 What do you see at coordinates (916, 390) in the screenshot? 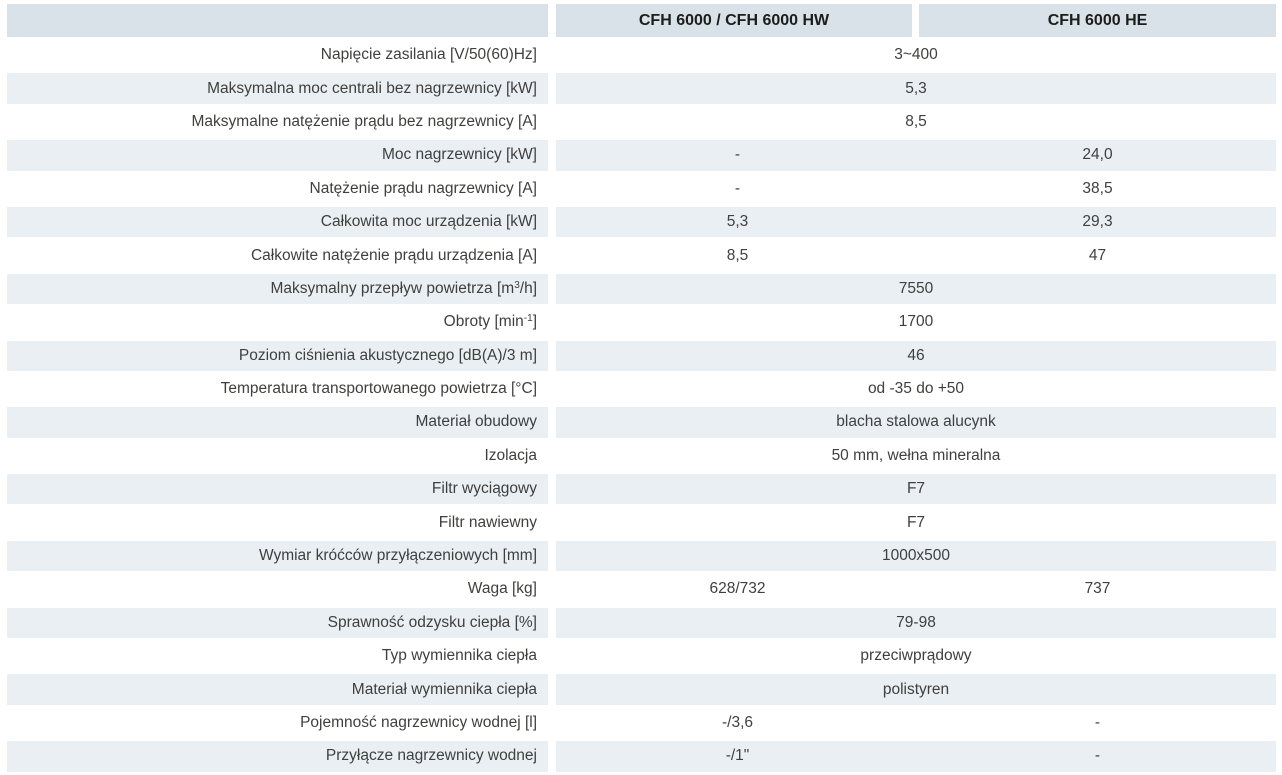
I see `row-value-merged: od -35 do +50` at bounding box center [916, 390].